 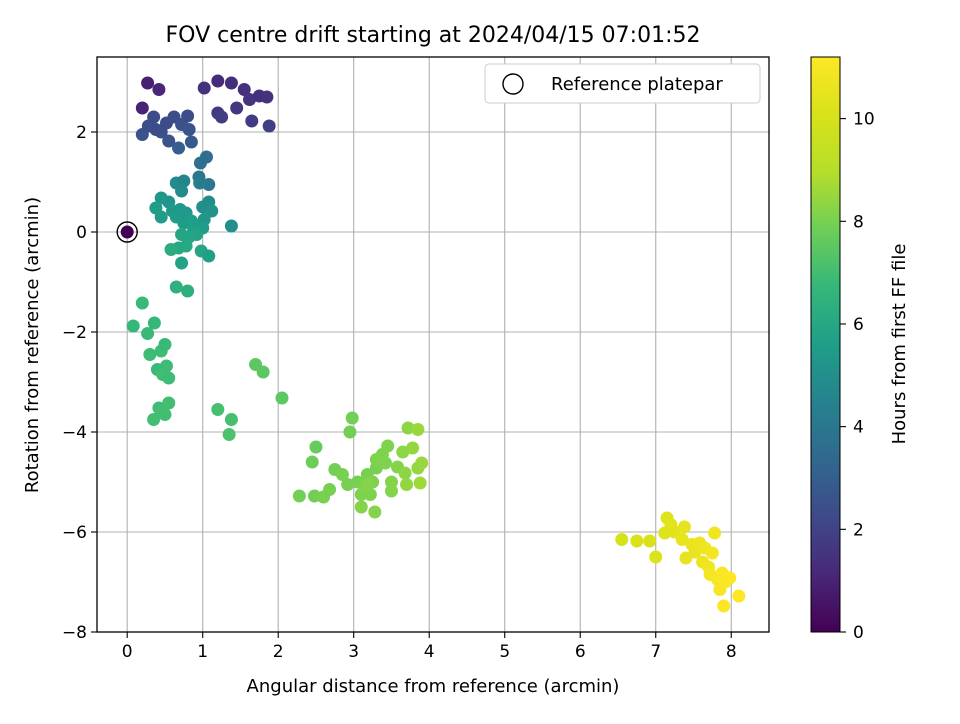 I want to click on x-tick-label: 6, so click(x=580, y=652).